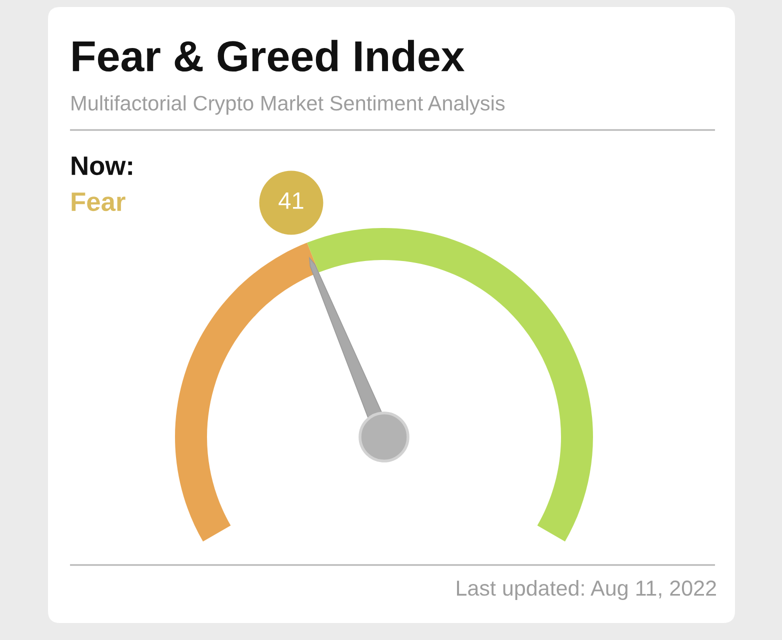 The image size is (782, 640). Describe the element at coordinates (291, 200) in the screenshot. I see `data-label: 41` at that location.